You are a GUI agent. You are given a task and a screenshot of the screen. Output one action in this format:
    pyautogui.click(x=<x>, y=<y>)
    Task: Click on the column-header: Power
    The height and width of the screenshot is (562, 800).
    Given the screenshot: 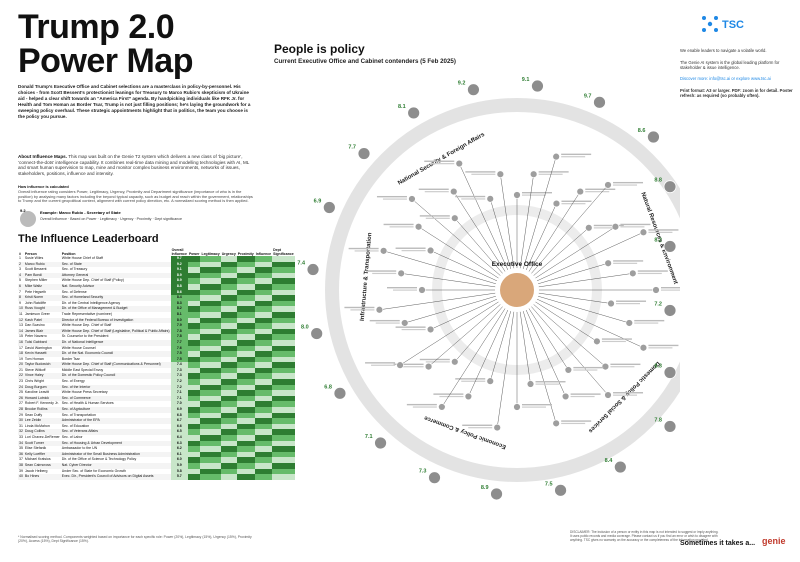 What is the action you would take?
    pyautogui.click(x=194, y=254)
    